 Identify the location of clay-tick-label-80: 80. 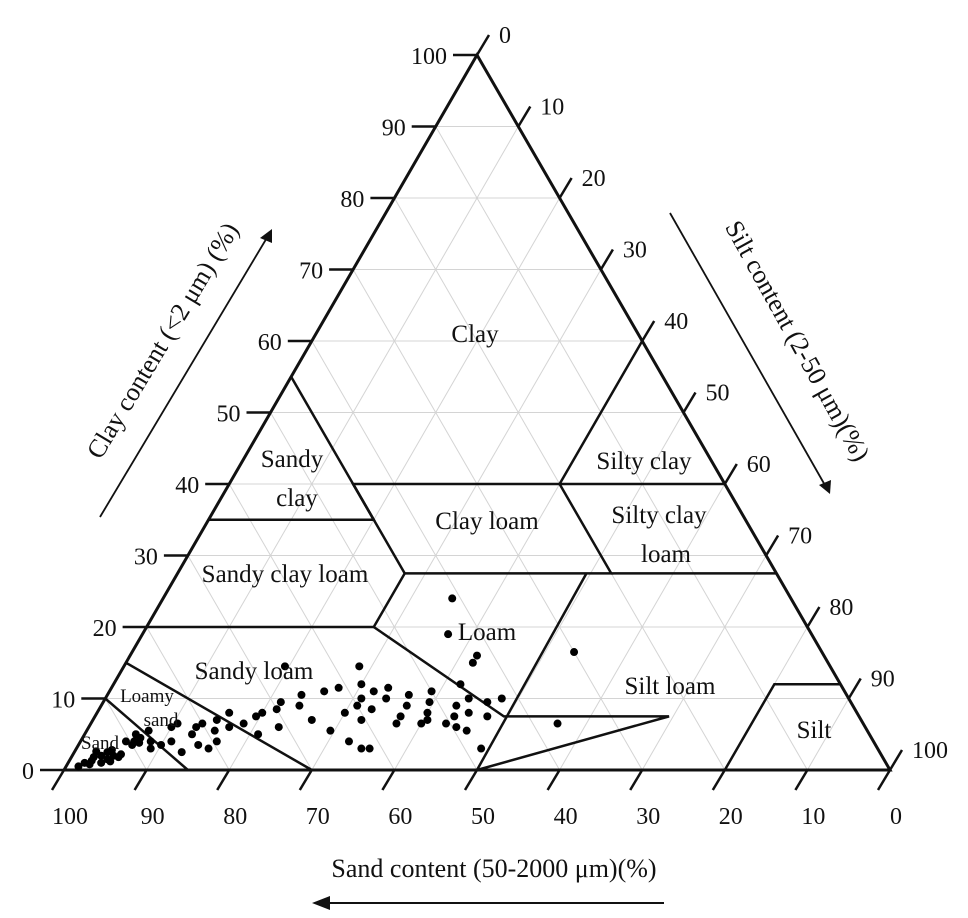
(352, 200).